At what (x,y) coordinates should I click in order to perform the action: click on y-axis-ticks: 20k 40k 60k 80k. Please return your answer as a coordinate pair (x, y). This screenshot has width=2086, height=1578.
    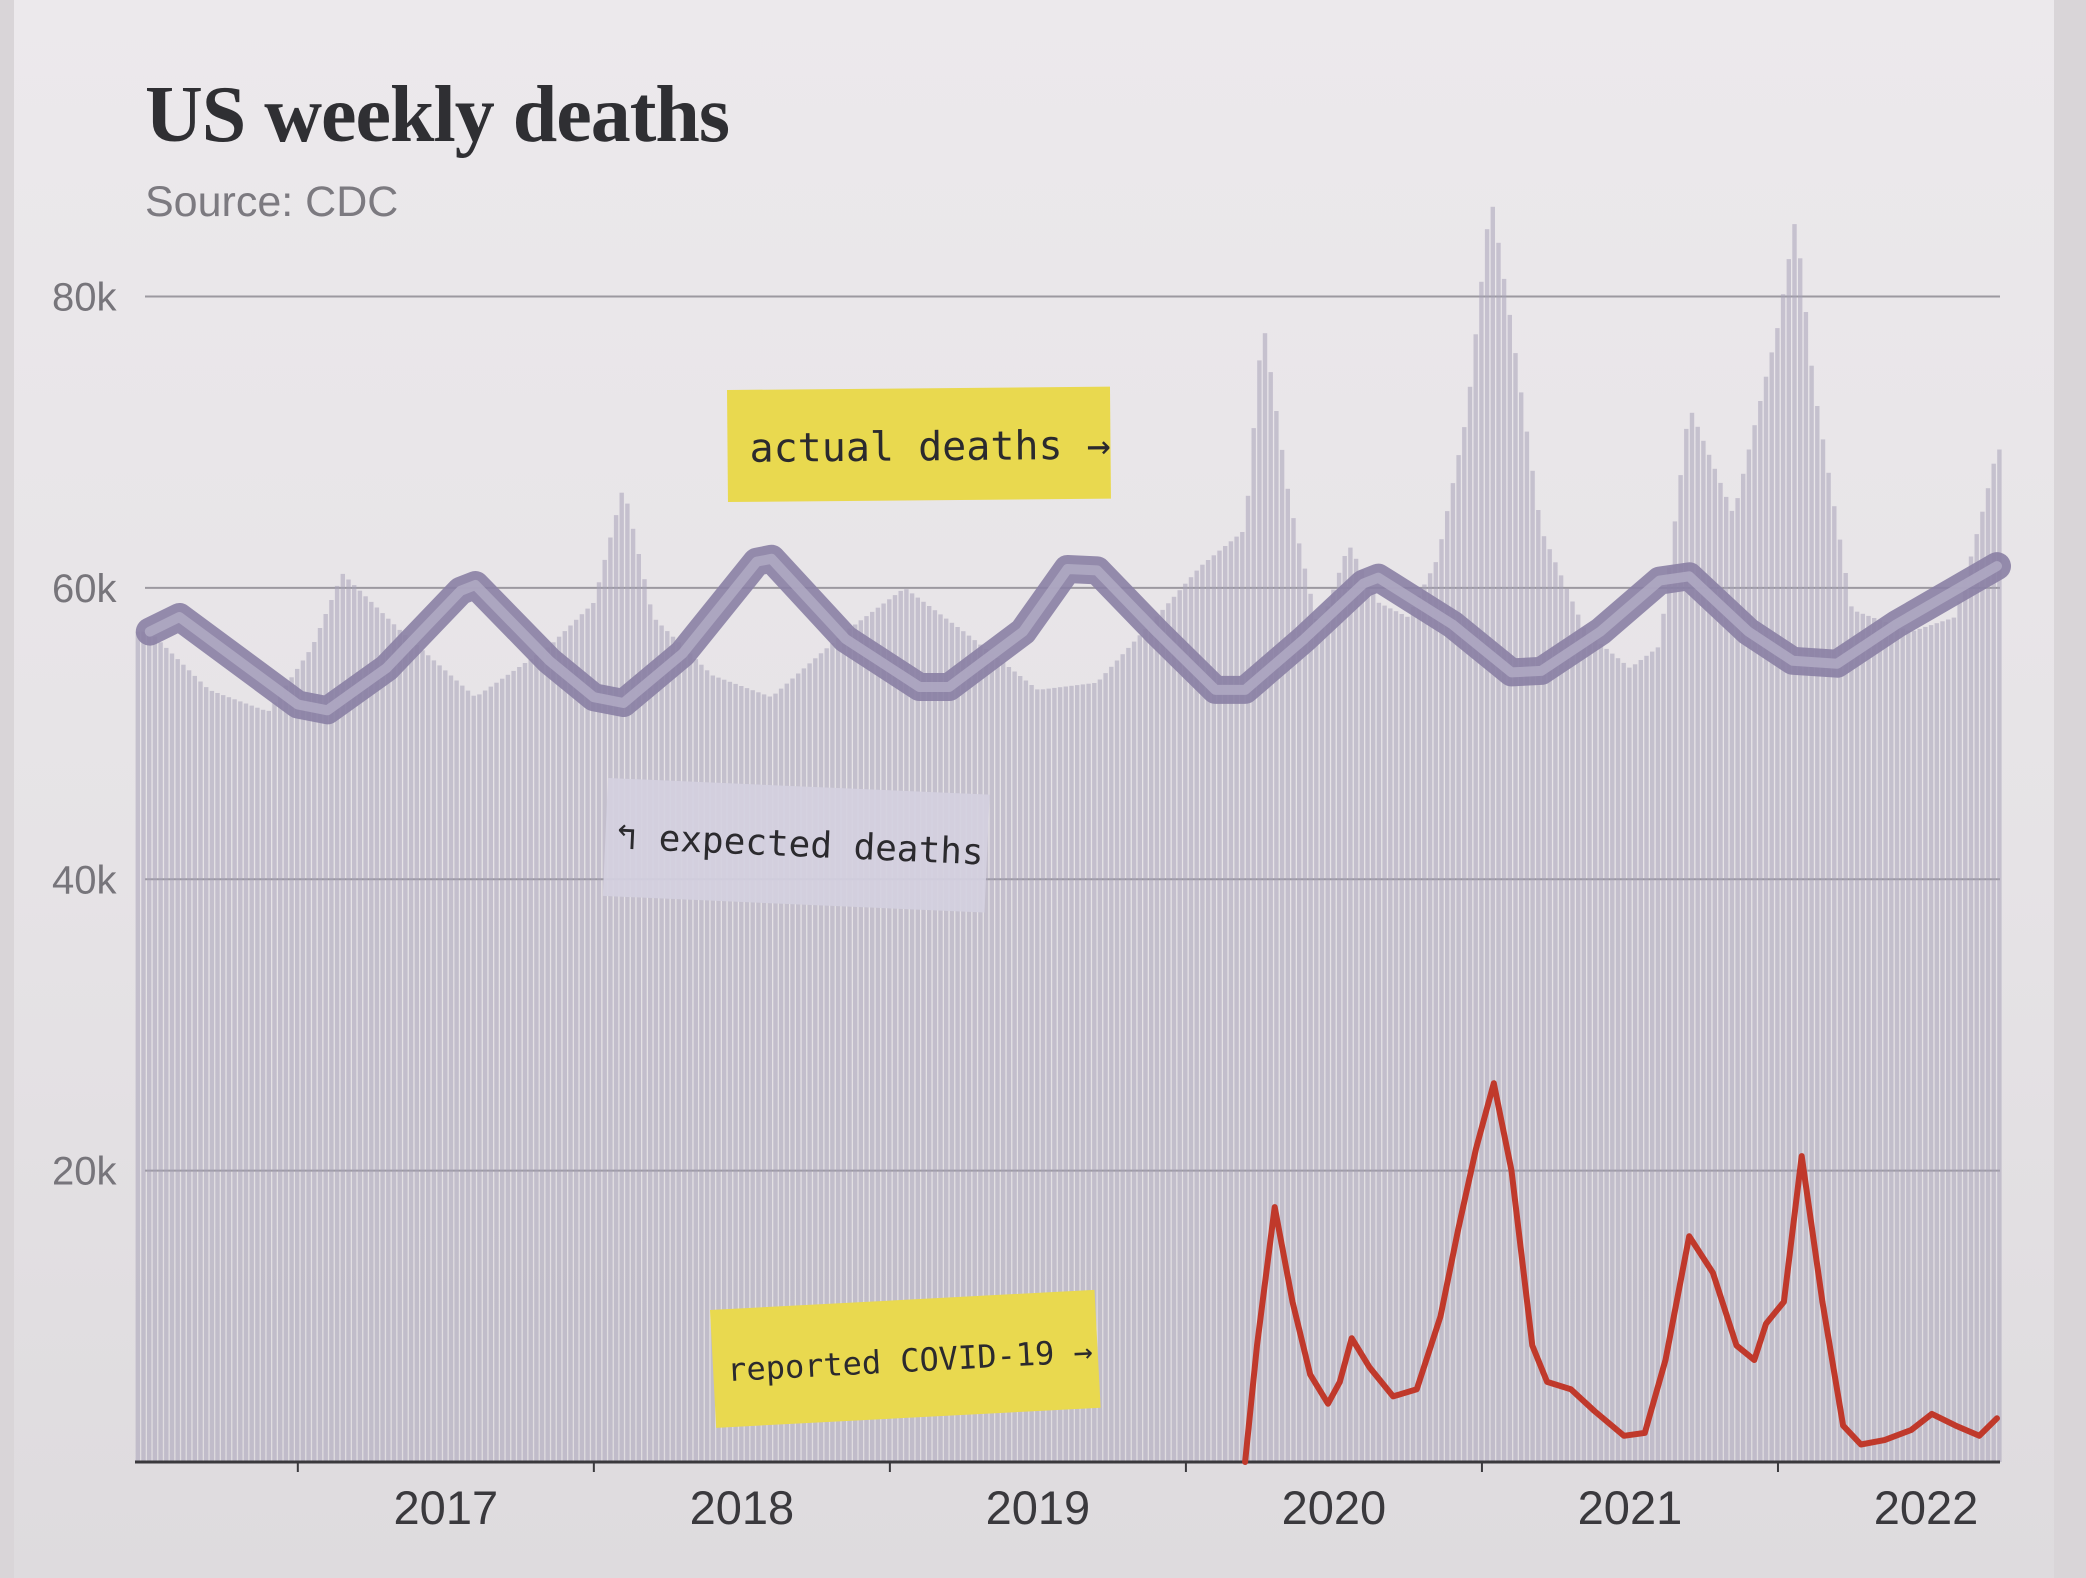
    Looking at the image, I should click on (84, 735).